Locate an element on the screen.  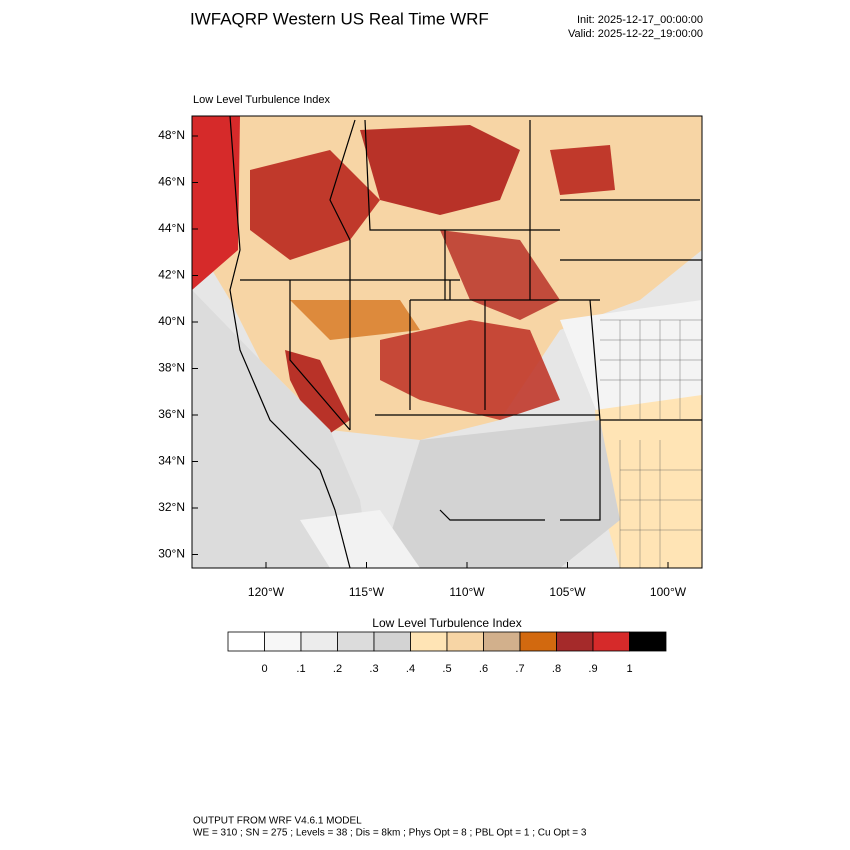
lon-label: 100°W is located at coordinates (668, 592).